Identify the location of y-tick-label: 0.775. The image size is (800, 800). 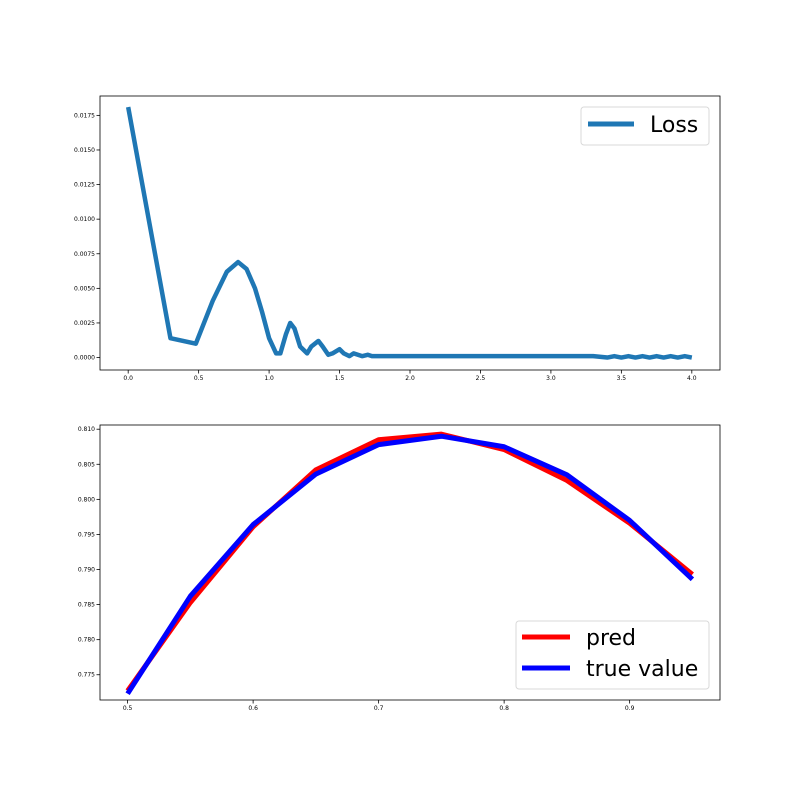
(86, 675).